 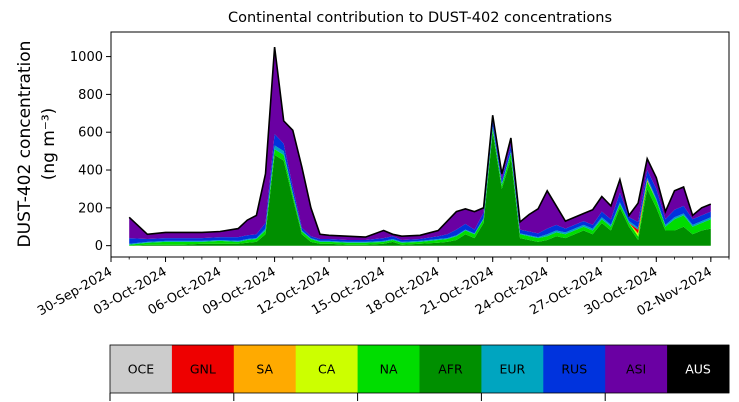 I want to click on legend-label-gnl: GNL, so click(x=203, y=369).